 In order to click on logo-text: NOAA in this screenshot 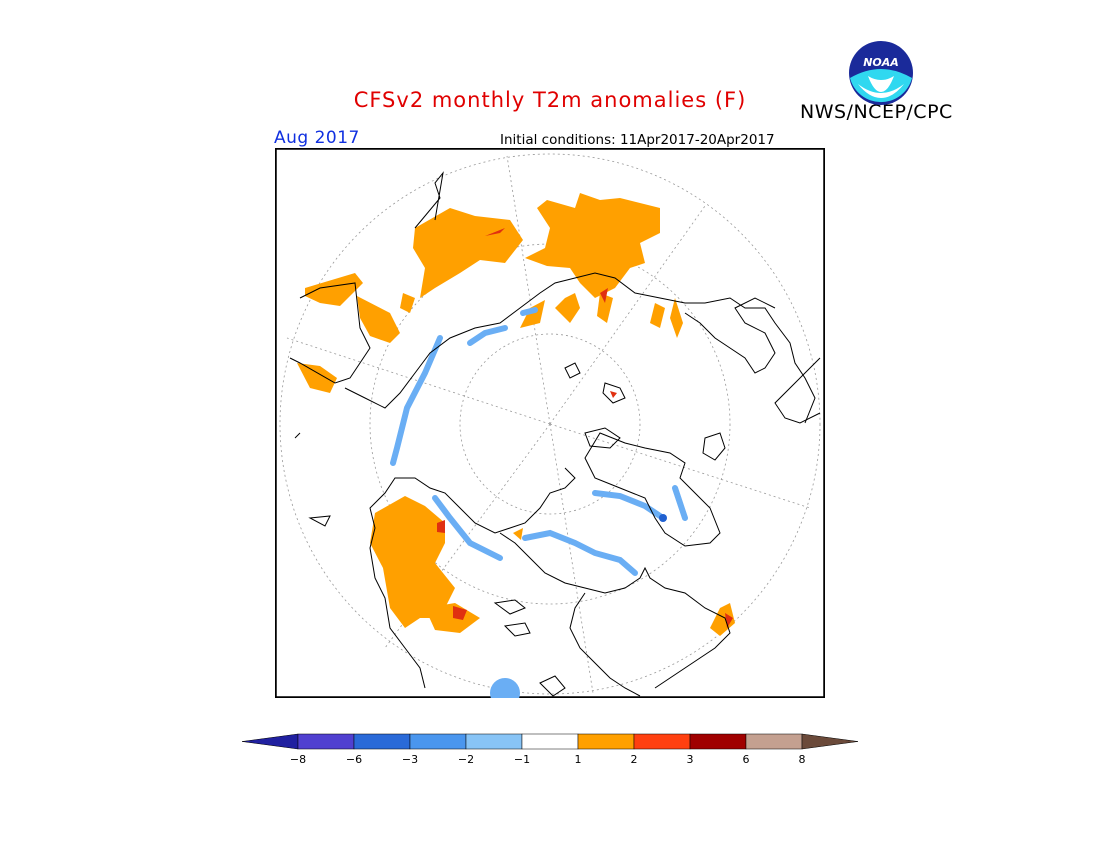, I will do `click(881, 62)`.